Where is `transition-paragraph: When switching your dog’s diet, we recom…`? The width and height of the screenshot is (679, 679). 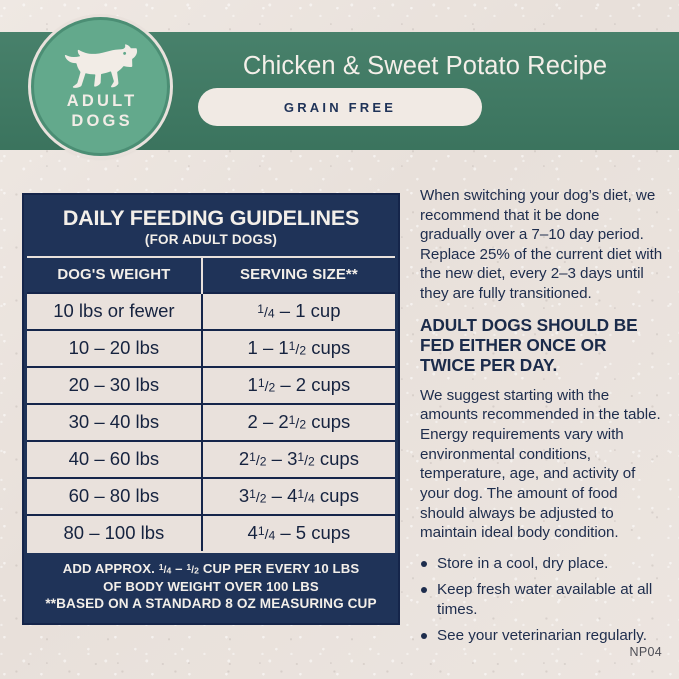 transition-paragraph: When switching your dog’s diet, we recom… is located at coordinates (541, 245).